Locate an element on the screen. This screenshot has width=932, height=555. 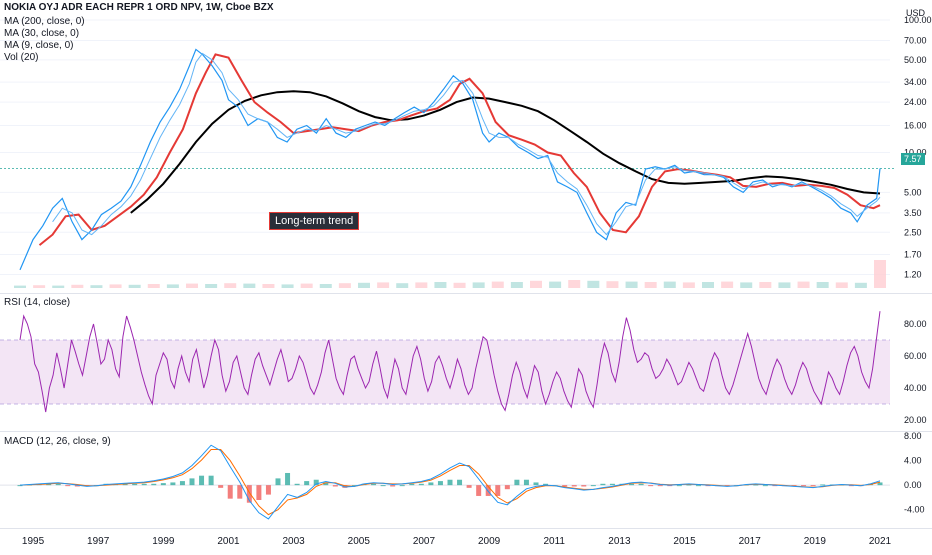
rsi-tick-label: 40.00 is located at coordinates (915, 388).